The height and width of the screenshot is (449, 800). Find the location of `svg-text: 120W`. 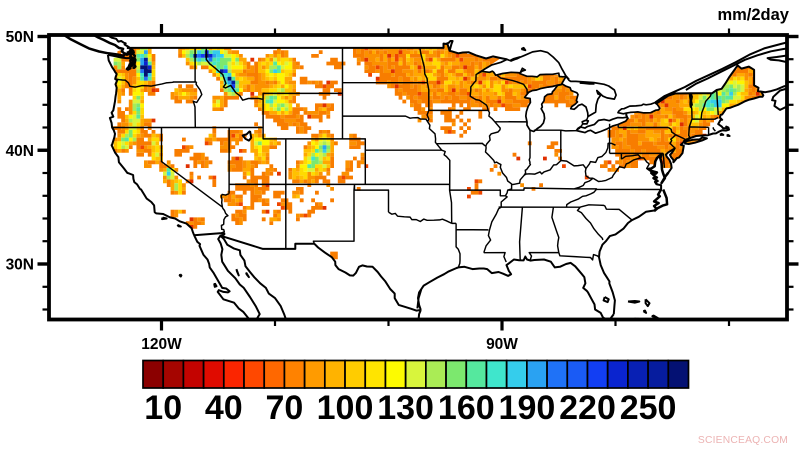

svg-text: 120W is located at coordinates (161, 344).